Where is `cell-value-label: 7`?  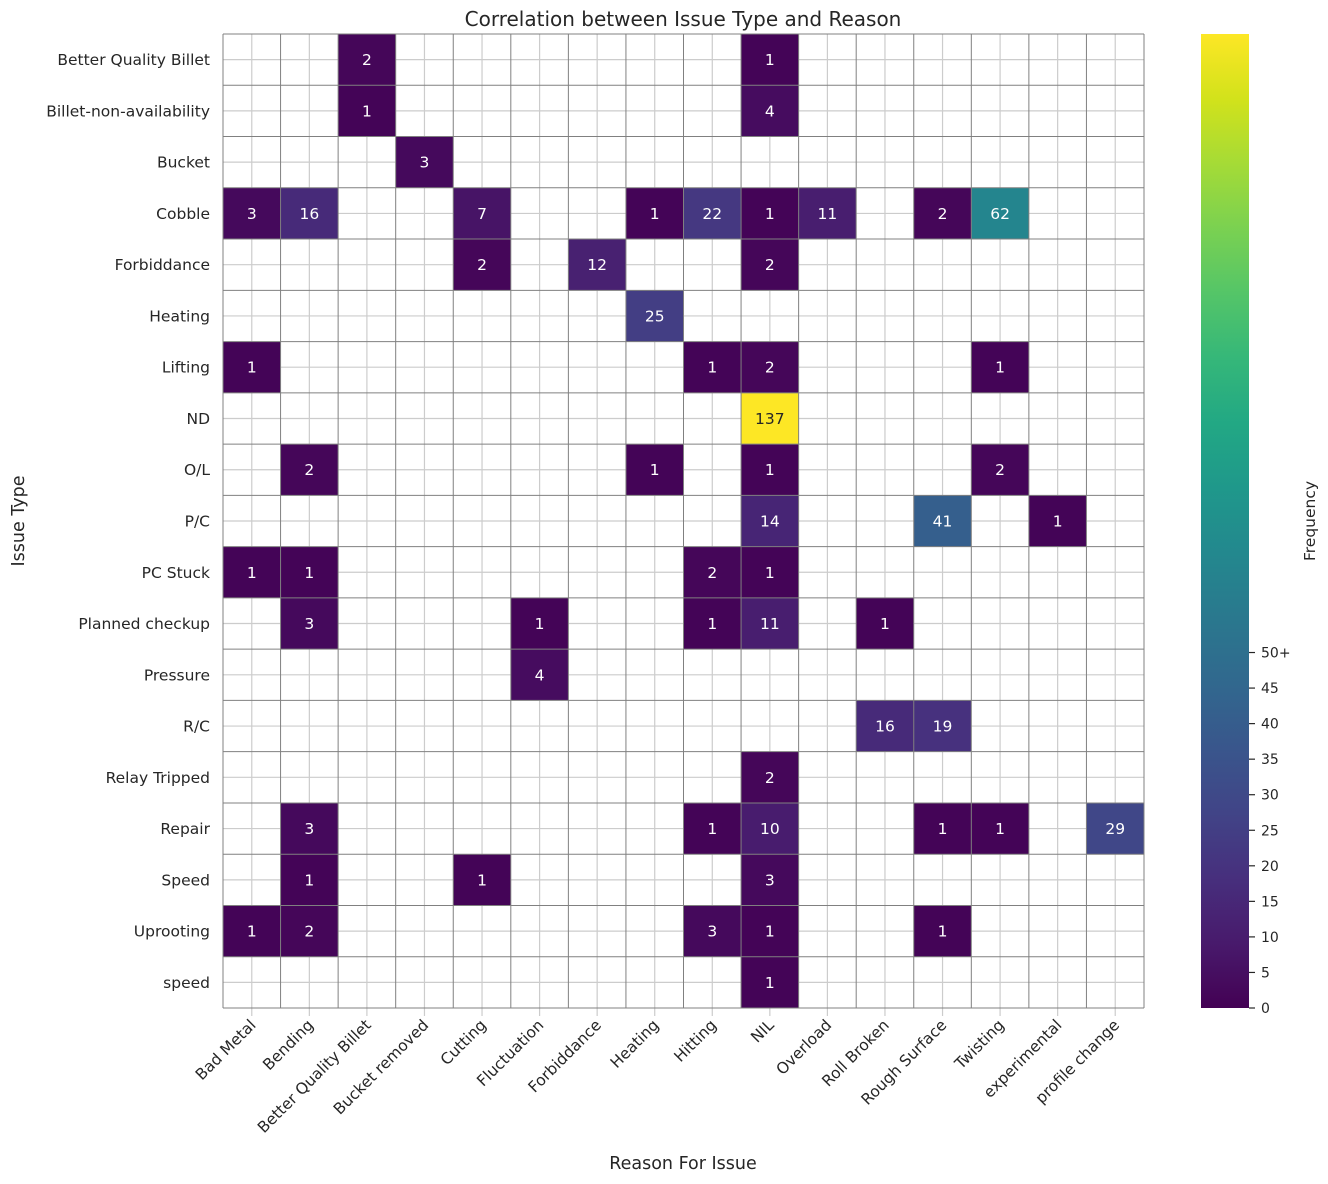 cell-value-label: 7 is located at coordinates (482, 214).